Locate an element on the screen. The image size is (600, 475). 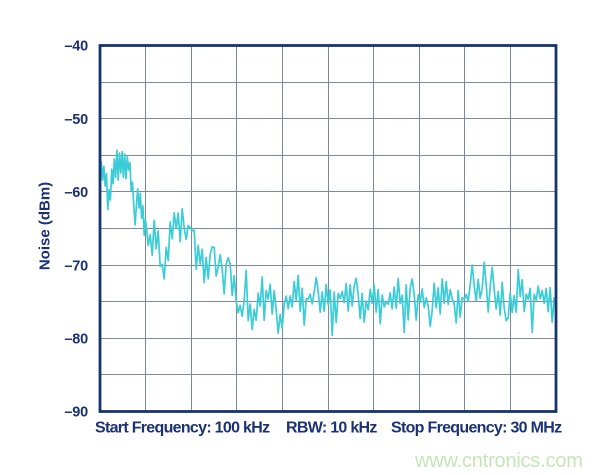
svg-text: –70 is located at coordinates (76, 266).